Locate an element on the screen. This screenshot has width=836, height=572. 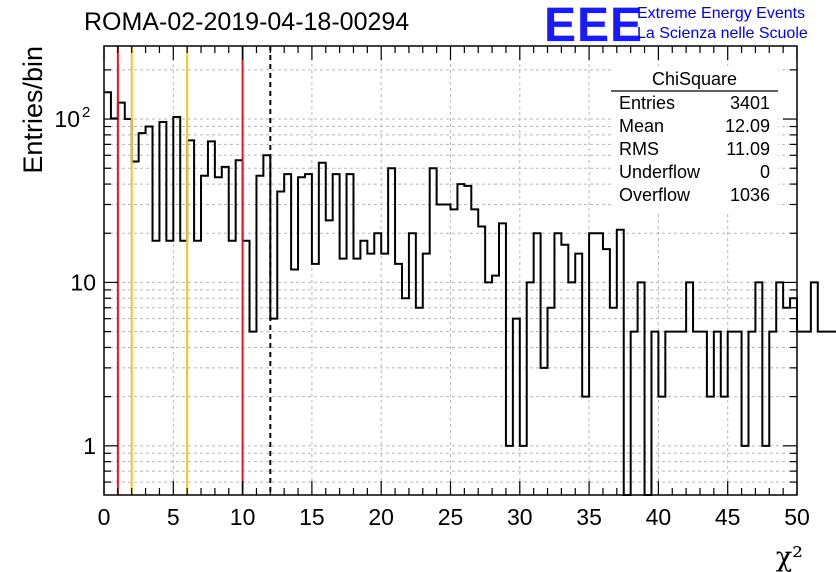
x-tick-label: 20 is located at coordinates (381, 517).